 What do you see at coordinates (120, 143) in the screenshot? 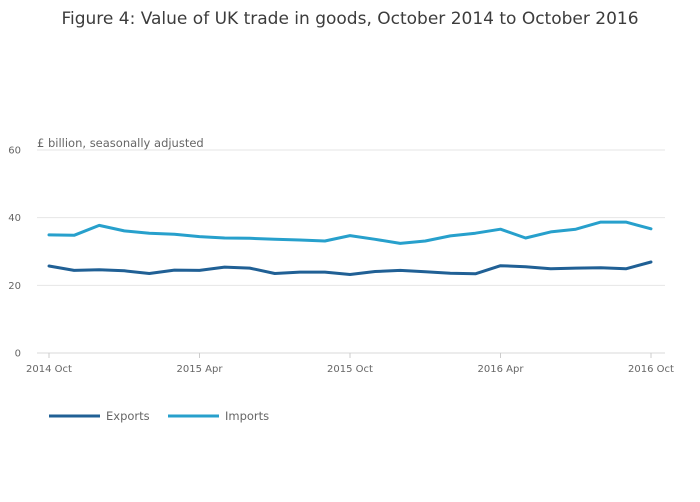
I see `y-axis-label: £ billion, seasonally adjusted` at bounding box center [120, 143].